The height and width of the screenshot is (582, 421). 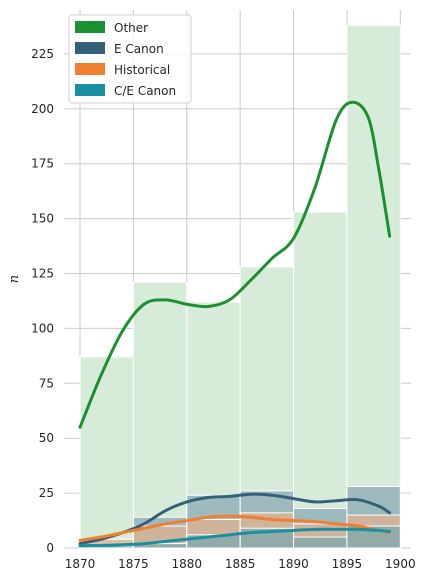 I want to click on y-tick-label: 225, so click(x=42, y=54).